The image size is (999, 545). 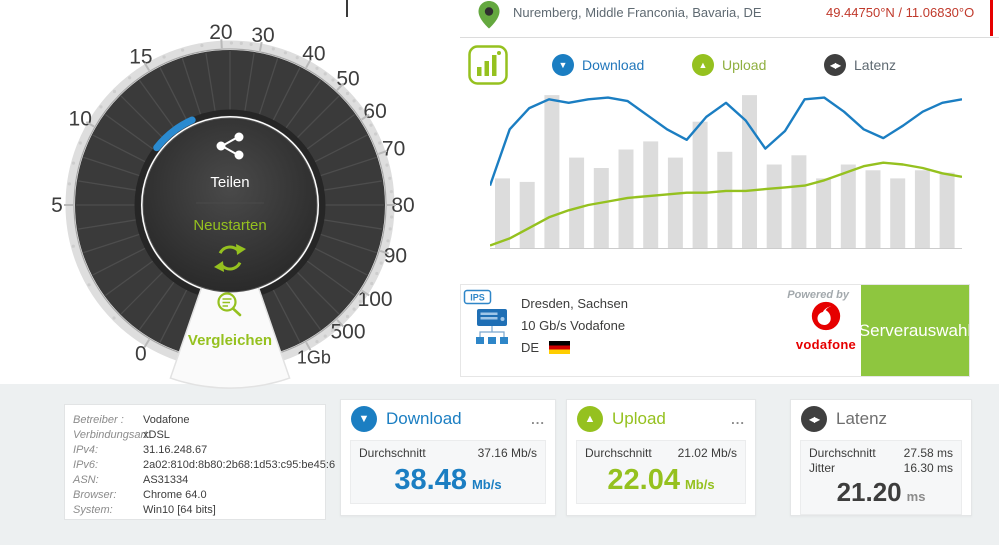 I want to click on restart-button: Neustarten, so click(x=230, y=245).